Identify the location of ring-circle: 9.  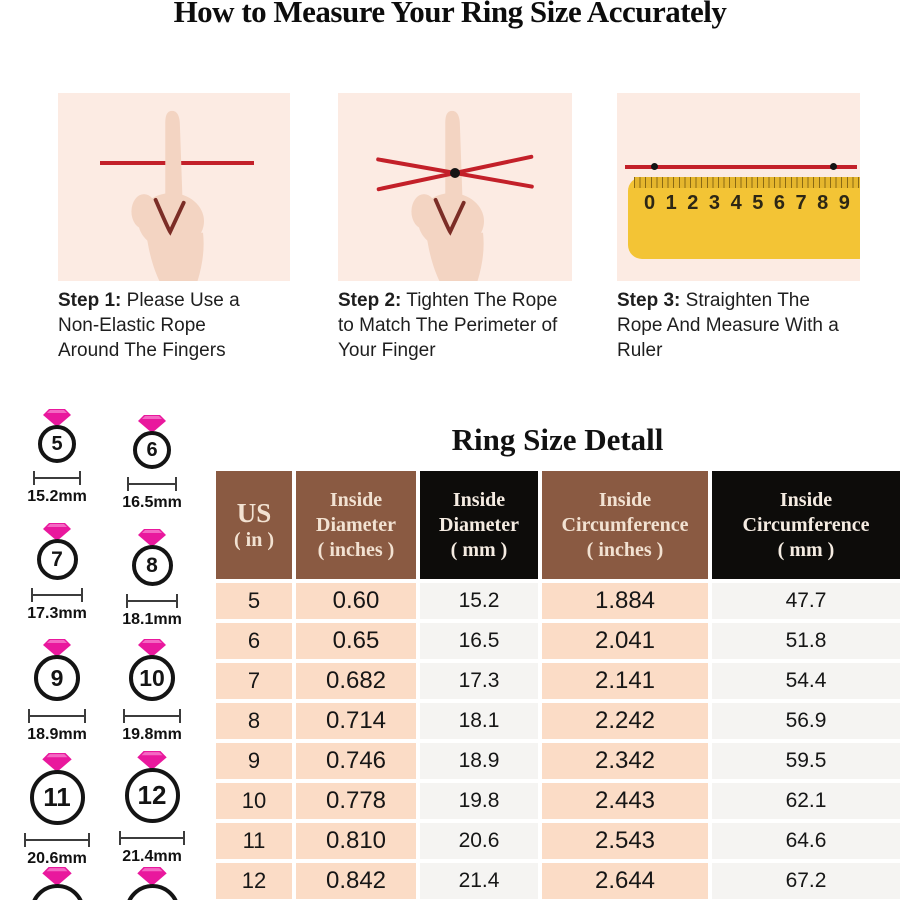
(57, 678).